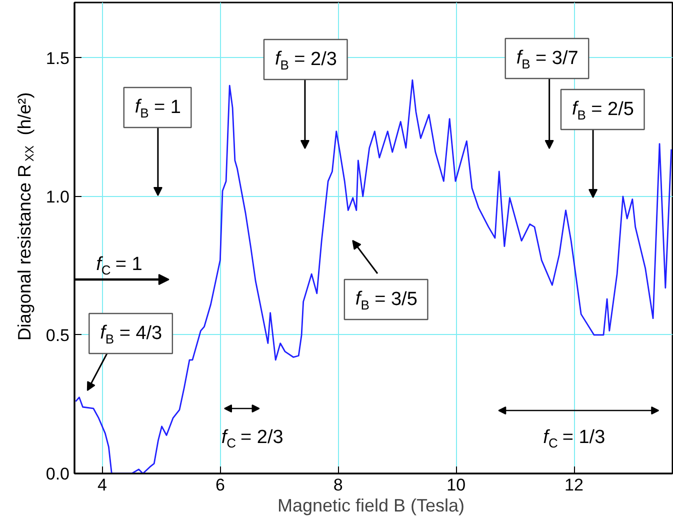 This screenshot has height=524, width=673. Describe the element at coordinates (58, 335) in the screenshot. I see `y-tick-label: 0.5` at that location.